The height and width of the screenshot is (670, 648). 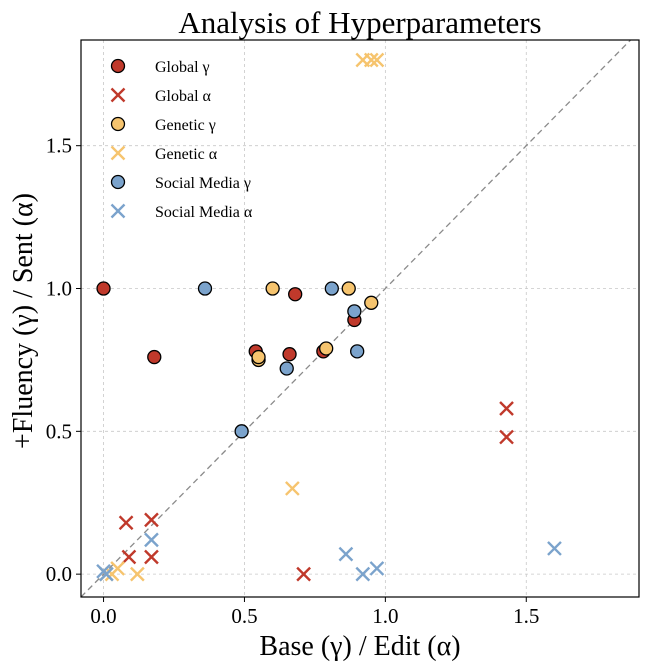 What do you see at coordinates (203, 183) in the screenshot?
I see `legend-label: Social Media γ` at bounding box center [203, 183].